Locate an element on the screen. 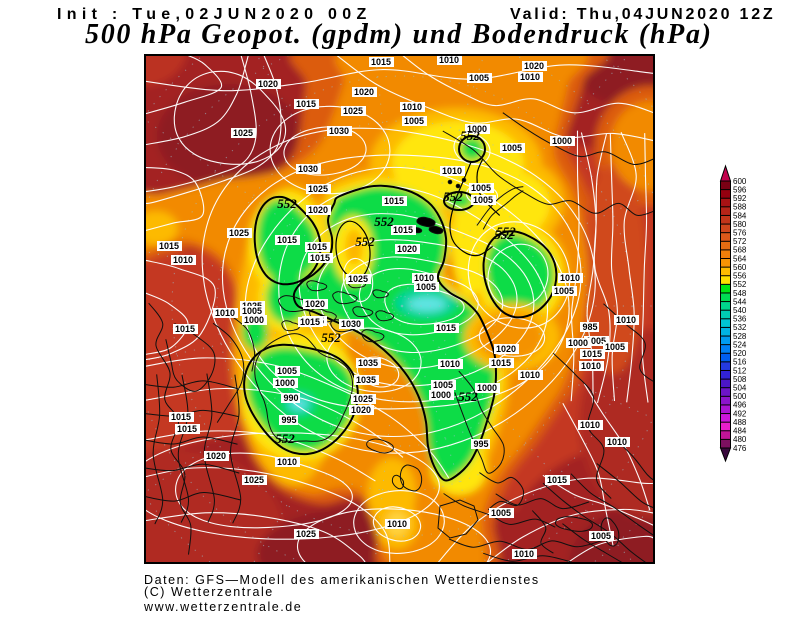 This screenshot has width=800, height=618. svg-text: 520 is located at coordinates (740, 353).